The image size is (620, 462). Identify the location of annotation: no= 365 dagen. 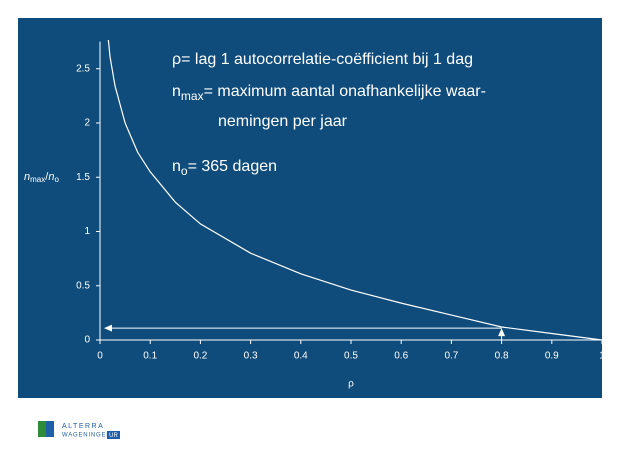
(224, 168).